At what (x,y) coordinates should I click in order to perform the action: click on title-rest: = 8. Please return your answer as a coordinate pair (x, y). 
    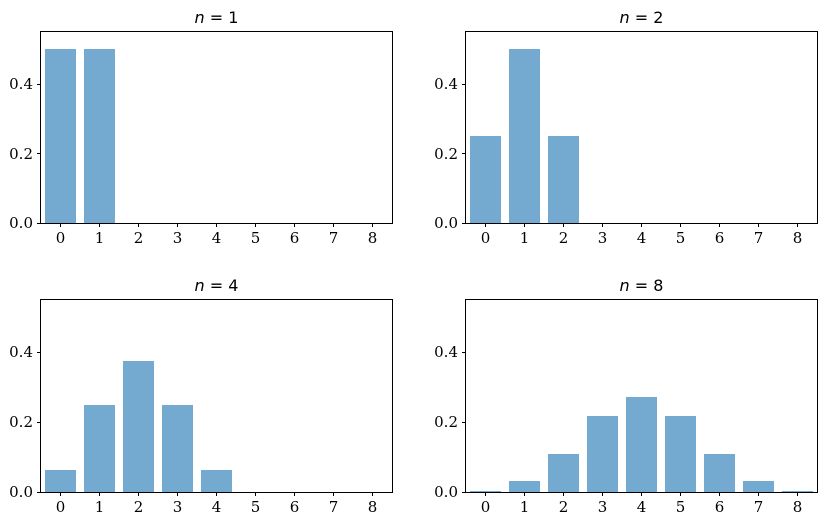
    Looking at the image, I should click on (646, 285).